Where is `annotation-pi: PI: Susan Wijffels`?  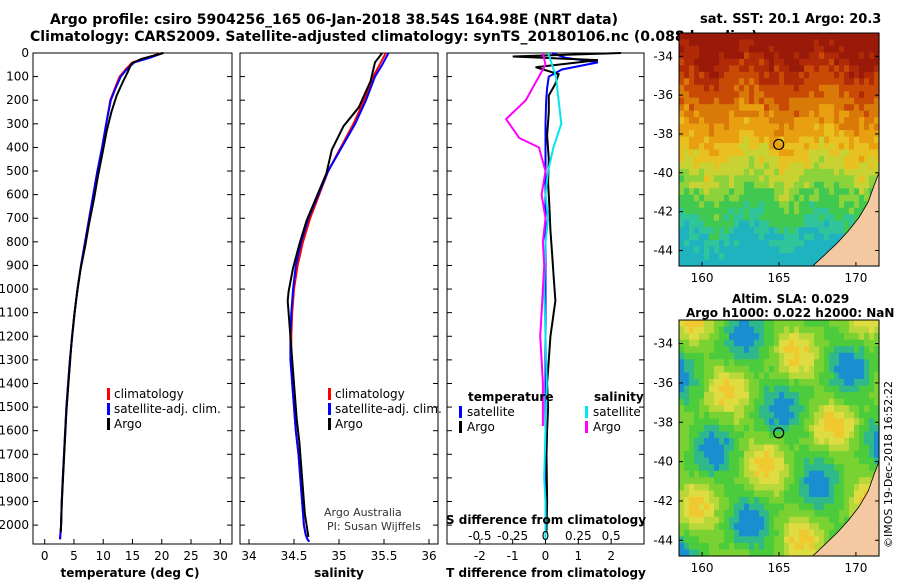 annotation-pi: PI: Susan Wijffels is located at coordinates (374, 526).